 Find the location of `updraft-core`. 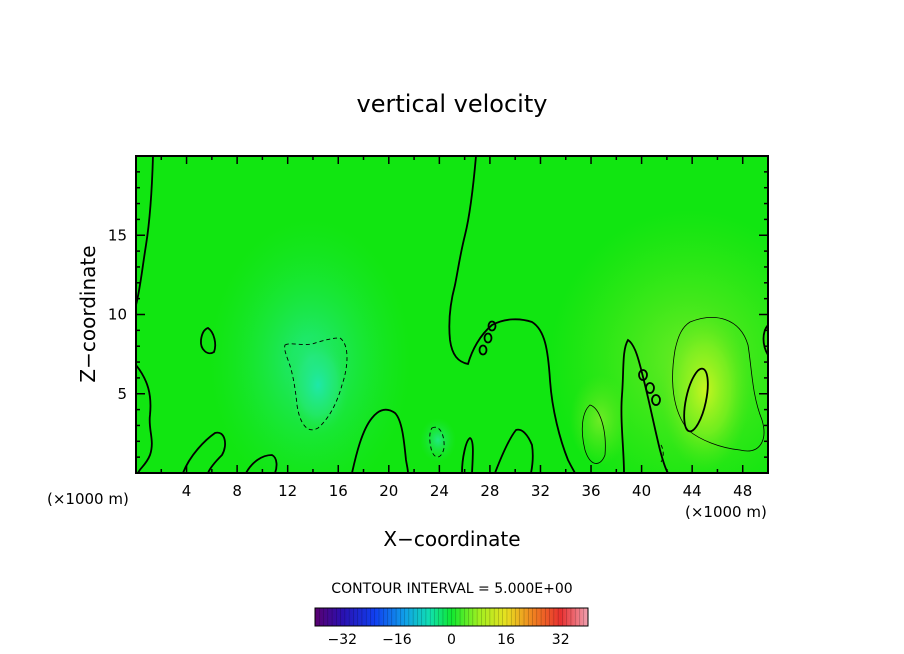

updraft-core is located at coordinates (705, 390).